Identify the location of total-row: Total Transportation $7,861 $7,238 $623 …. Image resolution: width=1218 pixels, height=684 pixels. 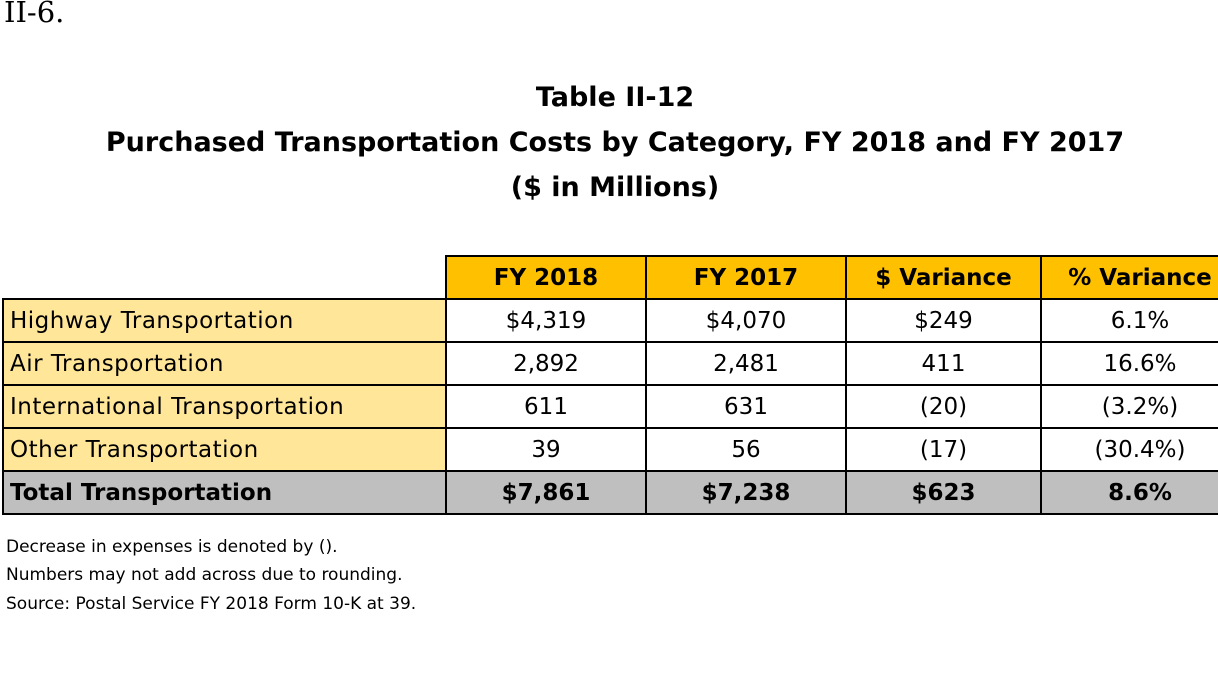
(610, 492).